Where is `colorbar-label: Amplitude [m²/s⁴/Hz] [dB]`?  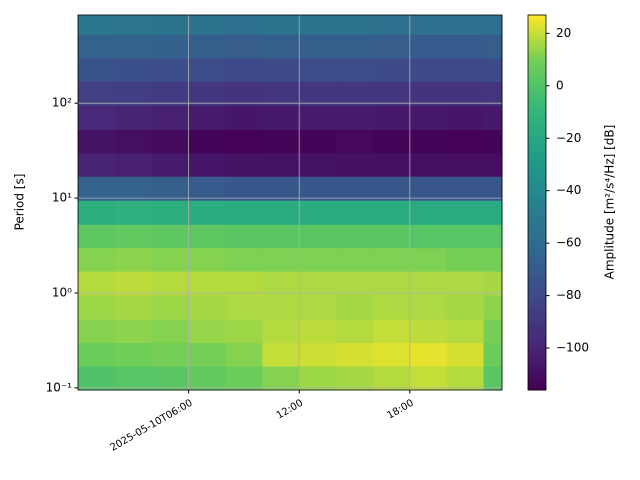 colorbar-label: Amplitude [m²/s⁴/Hz] [dB] is located at coordinates (610, 202).